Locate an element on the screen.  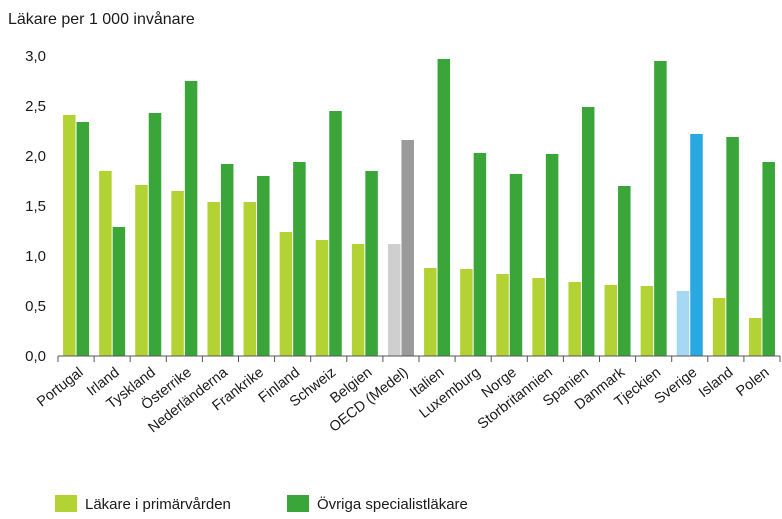
y-axis-label: Läkare per 1 000 invånare is located at coordinates (101, 19).